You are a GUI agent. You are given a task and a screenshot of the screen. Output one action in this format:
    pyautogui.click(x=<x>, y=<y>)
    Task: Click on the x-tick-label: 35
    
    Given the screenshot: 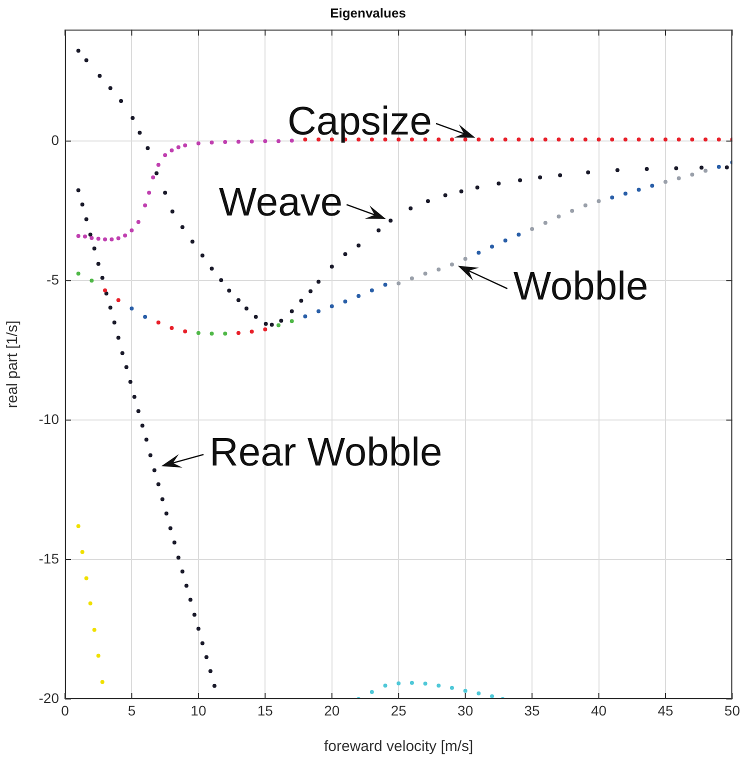 What is the action you would take?
    pyautogui.click(x=532, y=710)
    